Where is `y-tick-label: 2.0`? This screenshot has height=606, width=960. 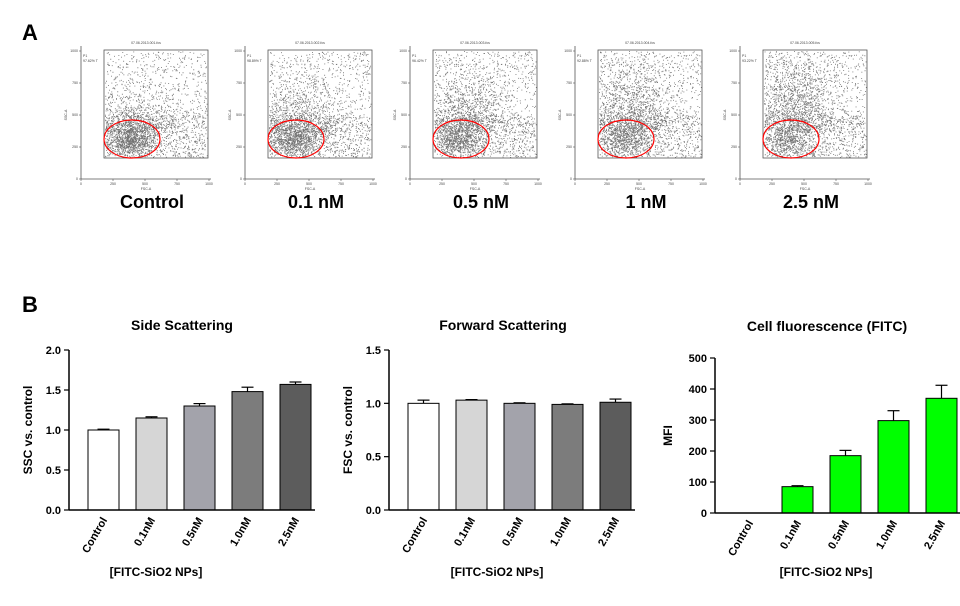
y-tick-label: 2.0 is located at coordinates (53, 351).